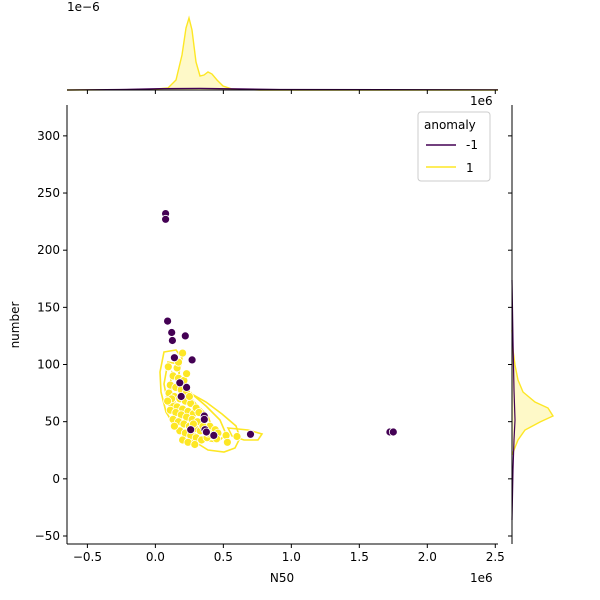 The image size is (600, 600). What do you see at coordinates (481, 578) in the screenshot?
I see `x-offset-label: 1e6` at bounding box center [481, 578].